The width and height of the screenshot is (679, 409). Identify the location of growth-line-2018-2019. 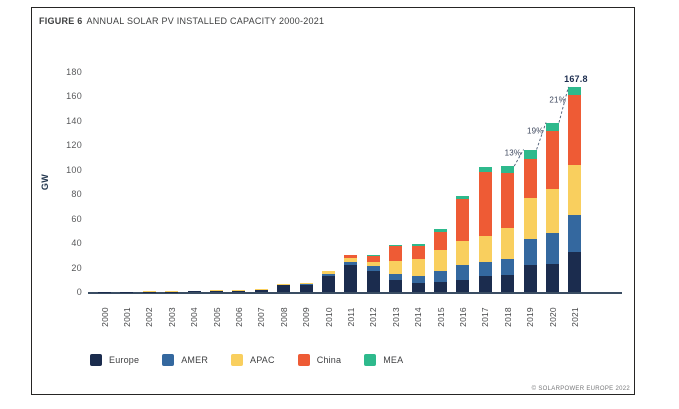
(518, 158).